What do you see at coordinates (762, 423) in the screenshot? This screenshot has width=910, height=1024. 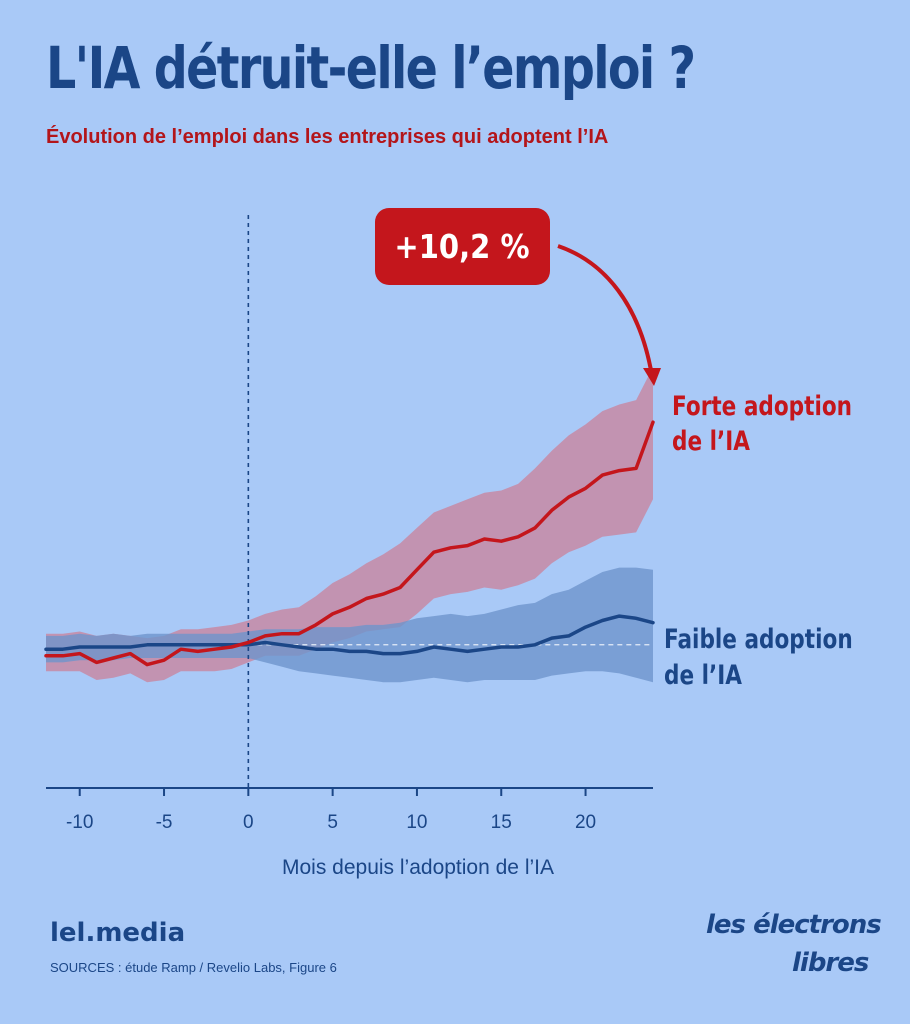 I see `series-label-high: Forte adoption de l’IA` at bounding box center [762, 423].